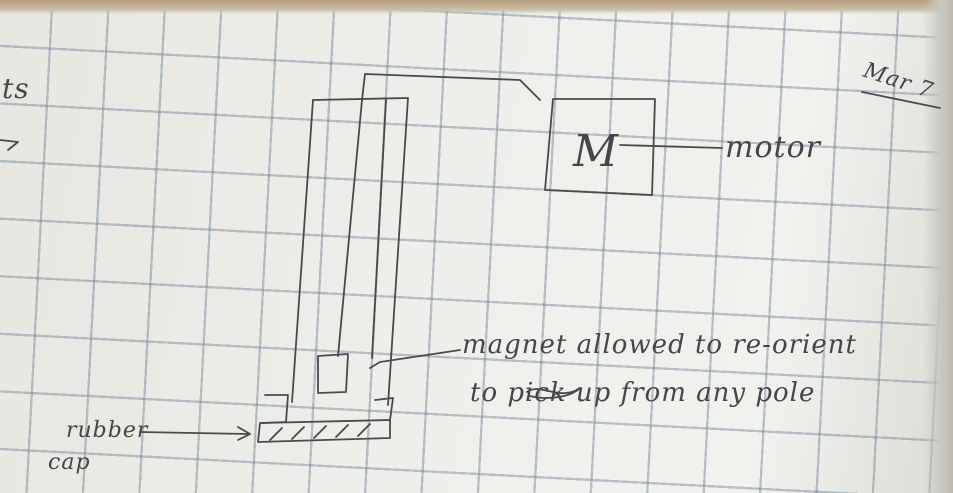 The height and width of the screenshot is (493, 953). Describe the element at coordinates (553, 393) in the screenshot. I see `scribble` at that location.